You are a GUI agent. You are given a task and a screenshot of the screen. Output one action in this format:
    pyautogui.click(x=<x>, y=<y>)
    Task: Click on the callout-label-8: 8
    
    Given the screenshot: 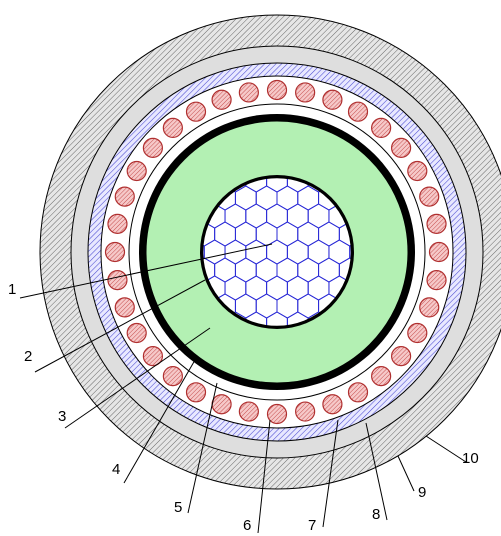 What is the action you would take?
    pyautogui.click(x=376, y=514)
    